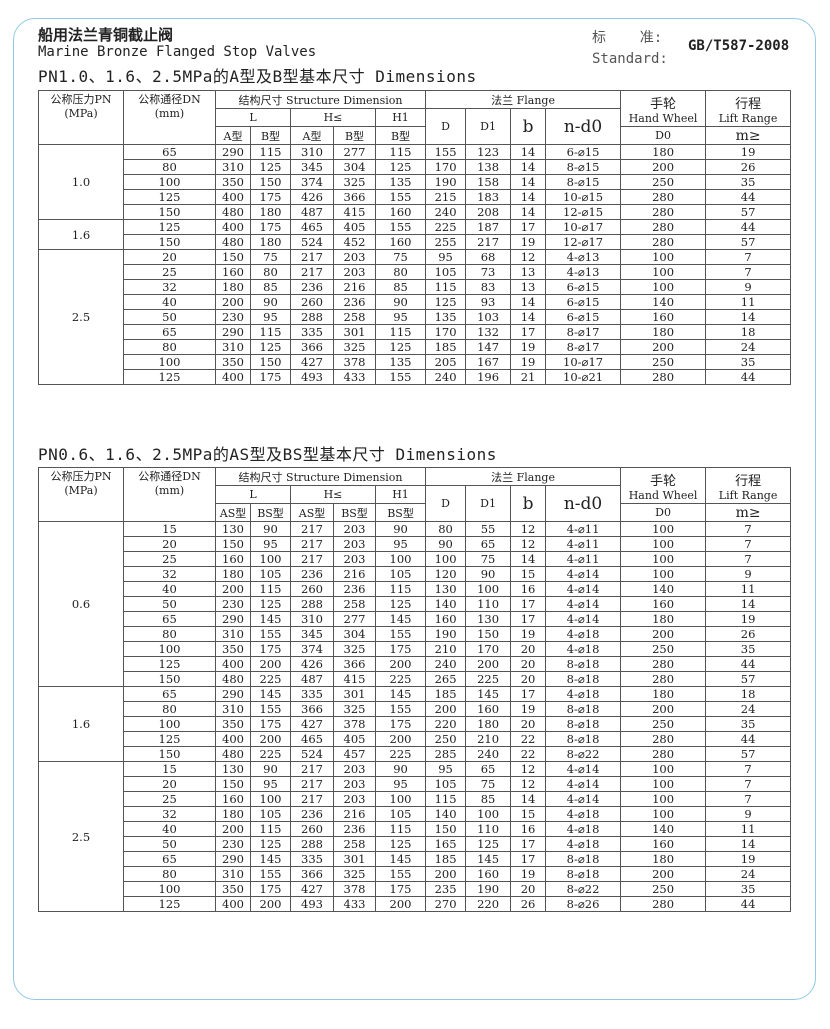 This screenshot has width=830, height=1029. Describe the element at coordinates (528, 844) in the screenshot. I see `cell-b: 17` at that location.